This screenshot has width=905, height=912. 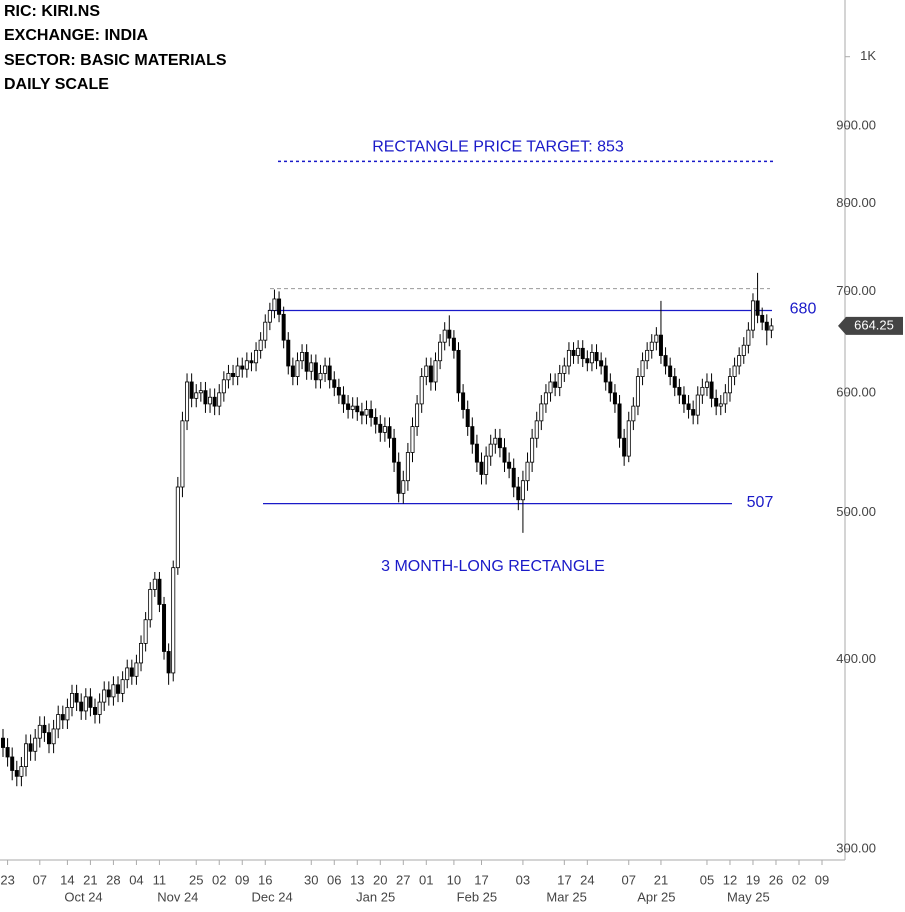 What do you see at coordinates (76, 35) in the screenshot?
I see `header-line: EXCHANGE: INDIA` at bounding box center [76, 35].